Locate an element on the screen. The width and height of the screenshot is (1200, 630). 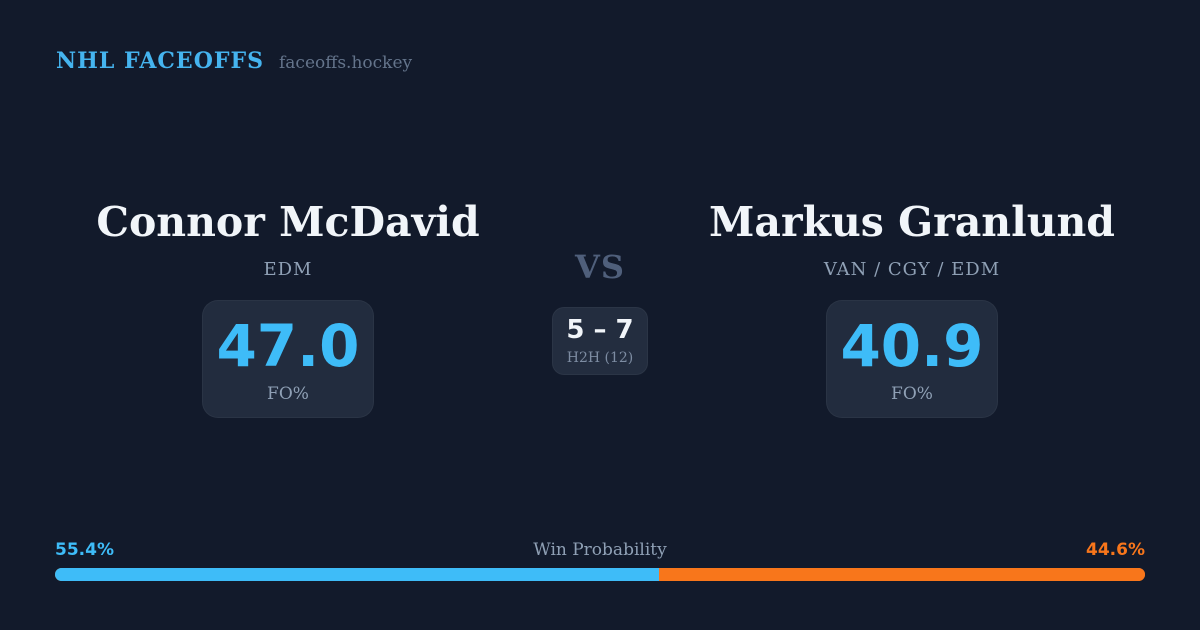
faceoff-pct-box: 47.0 FO% is located at coordinates (288, 359).